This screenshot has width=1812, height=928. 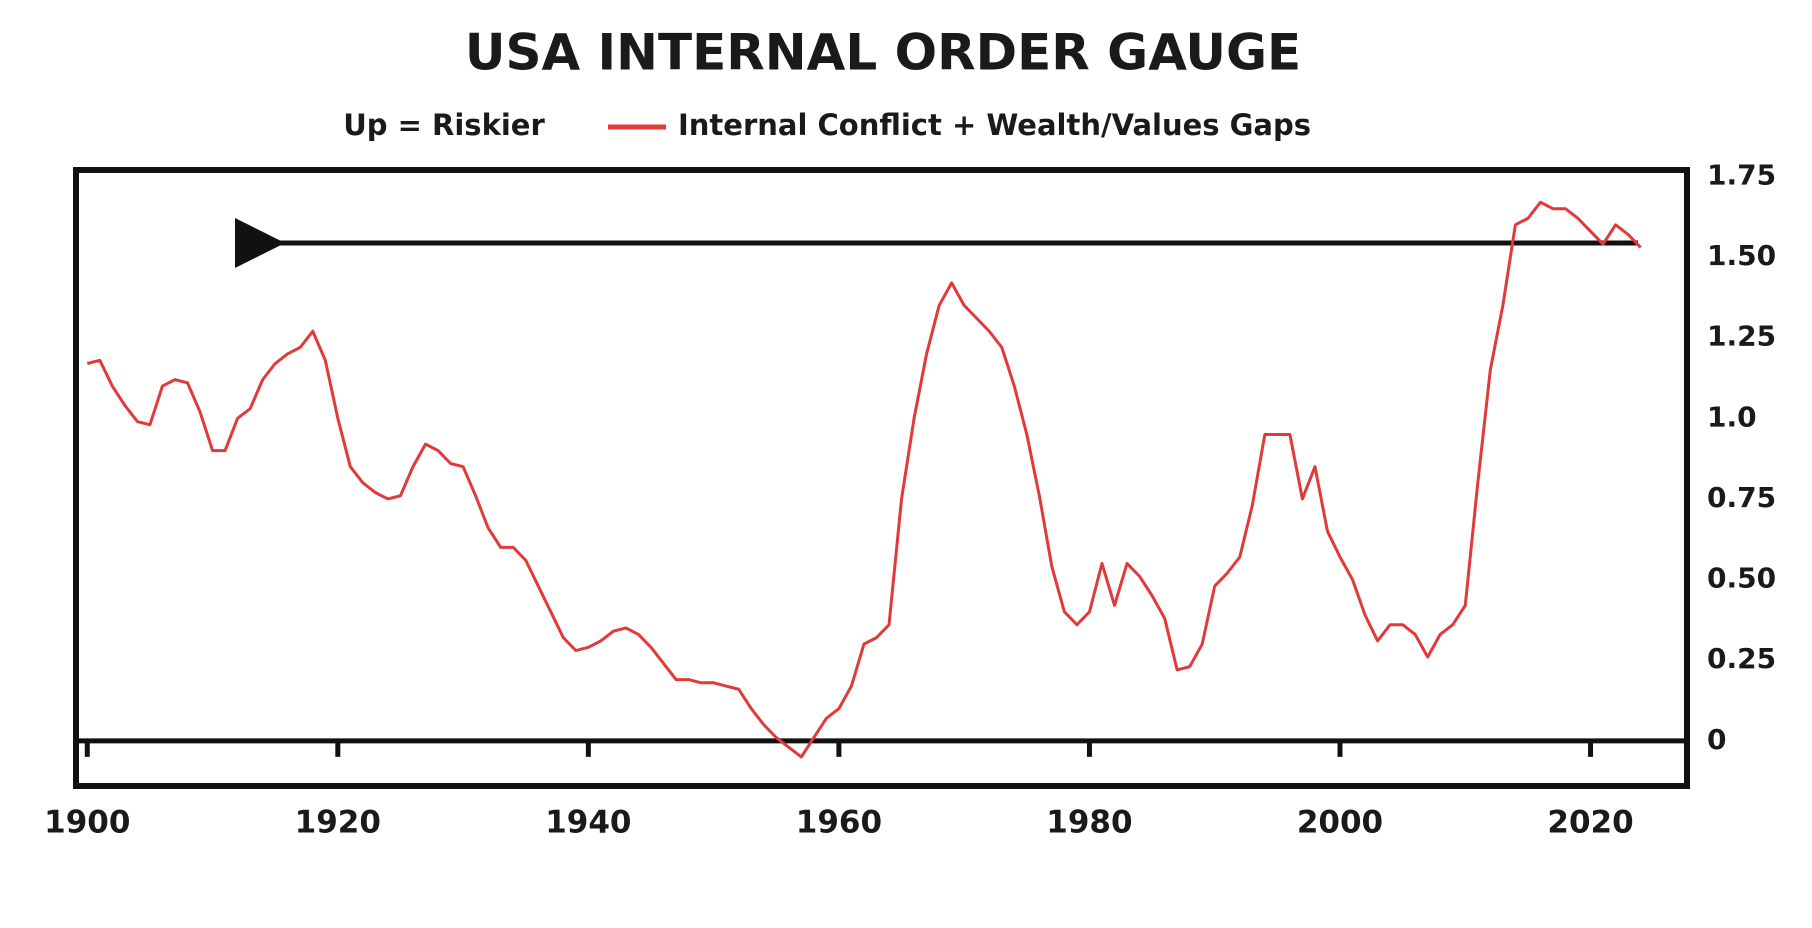 I want to click on annotation: Up = Riskier, so click(x=444, y=125).